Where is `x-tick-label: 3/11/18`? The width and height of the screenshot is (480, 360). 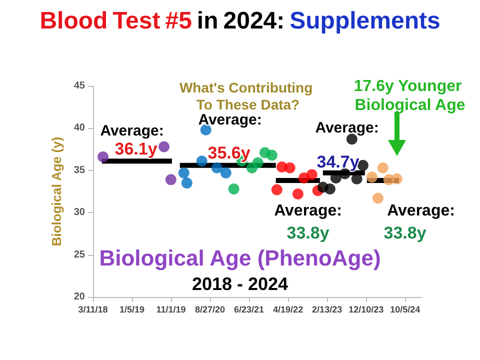
x-tick-label: 3/11/18 is located at coordinates (93, 309).